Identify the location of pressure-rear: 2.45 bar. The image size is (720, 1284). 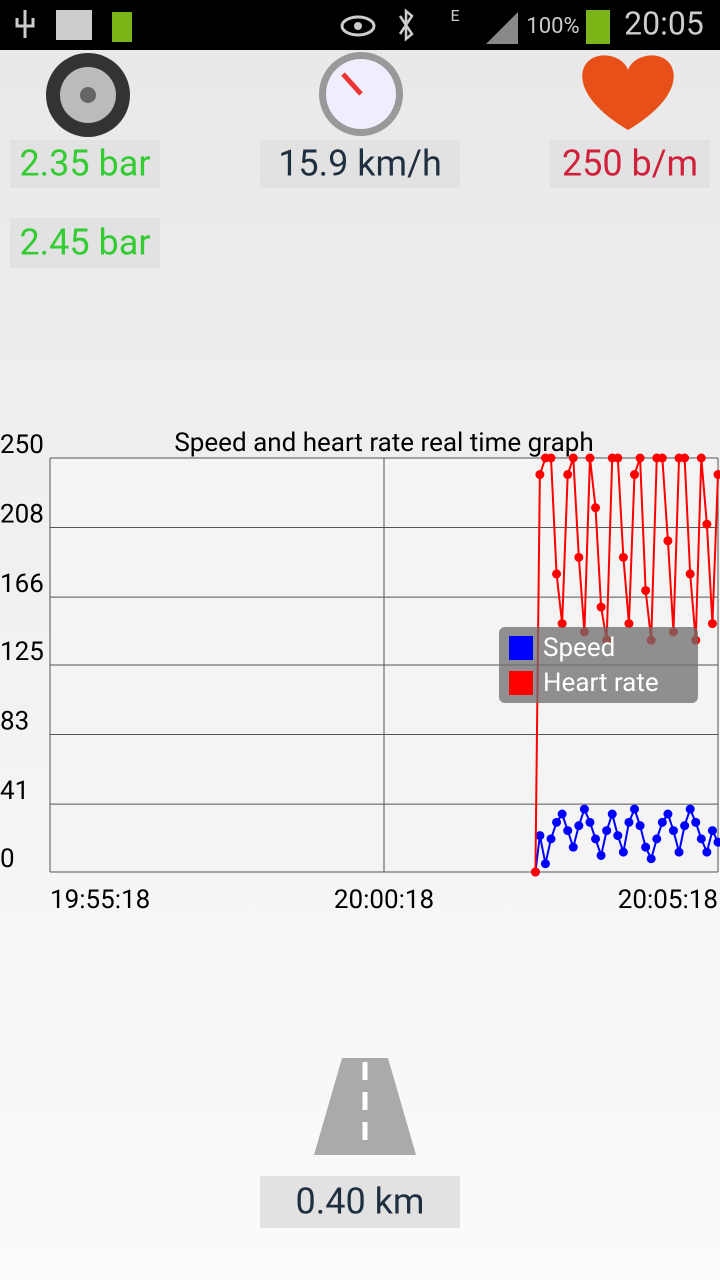
(84, 243).